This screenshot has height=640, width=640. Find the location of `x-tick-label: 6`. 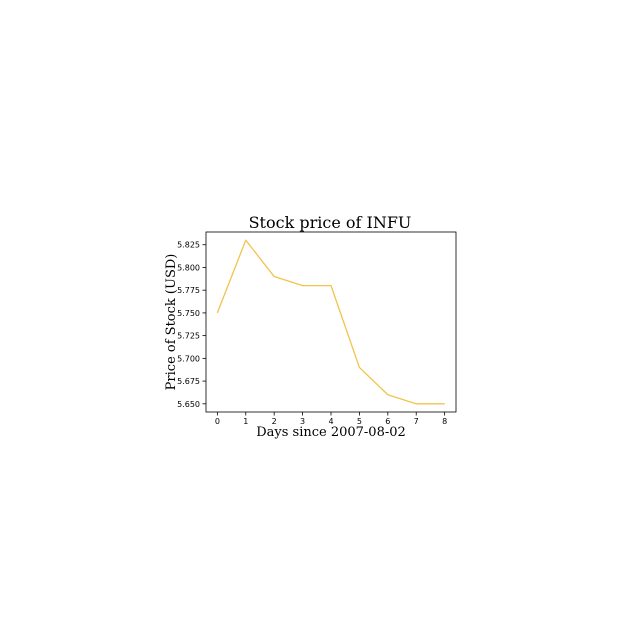

x-tick-label: 6 is located at coordinates (387, 421).